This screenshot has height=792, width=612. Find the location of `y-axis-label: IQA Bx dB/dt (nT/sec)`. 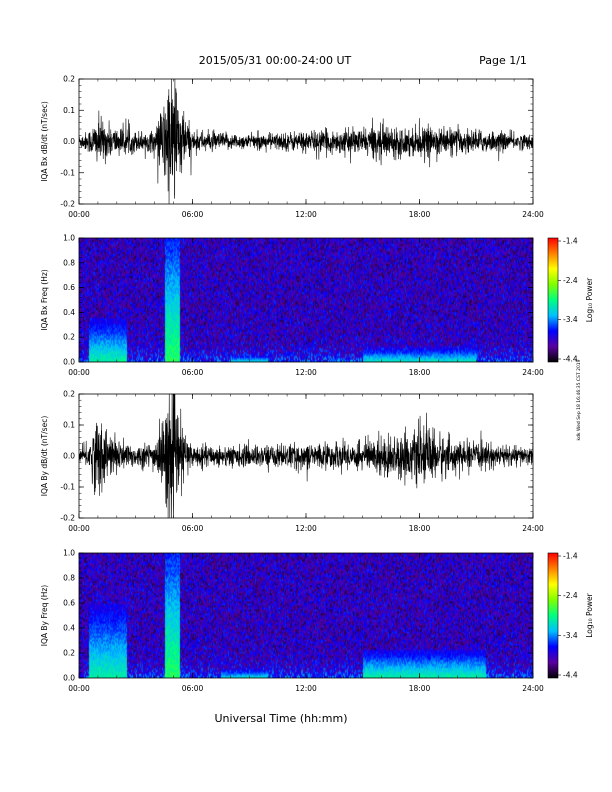

y-axis-label: IQA Bx dB/dt (nT/sec) is located at coordinates (44, 141).